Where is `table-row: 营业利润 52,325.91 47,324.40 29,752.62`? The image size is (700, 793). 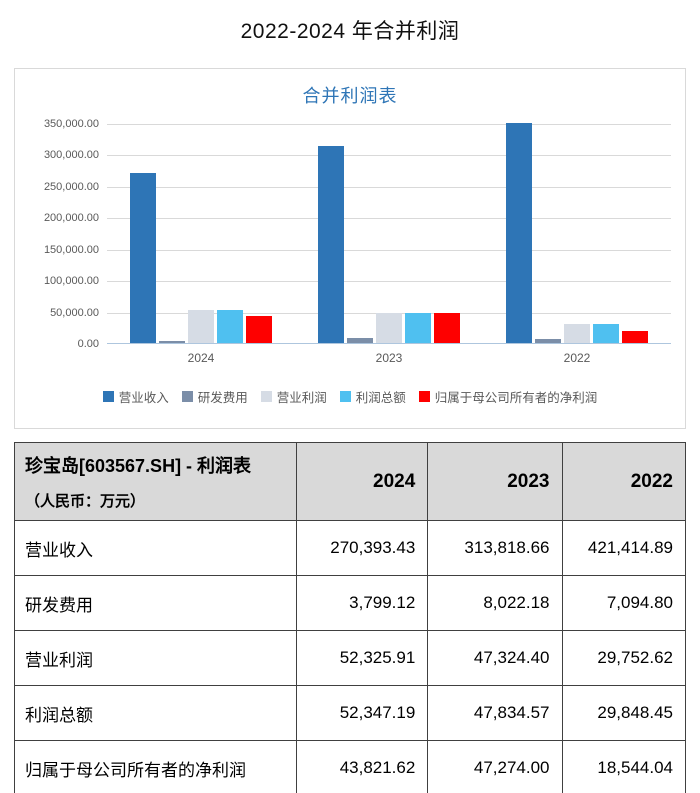
table-row: 营业利润 52,325.91 47,324.40 29,752.62 is located at coordinates (350, 658).